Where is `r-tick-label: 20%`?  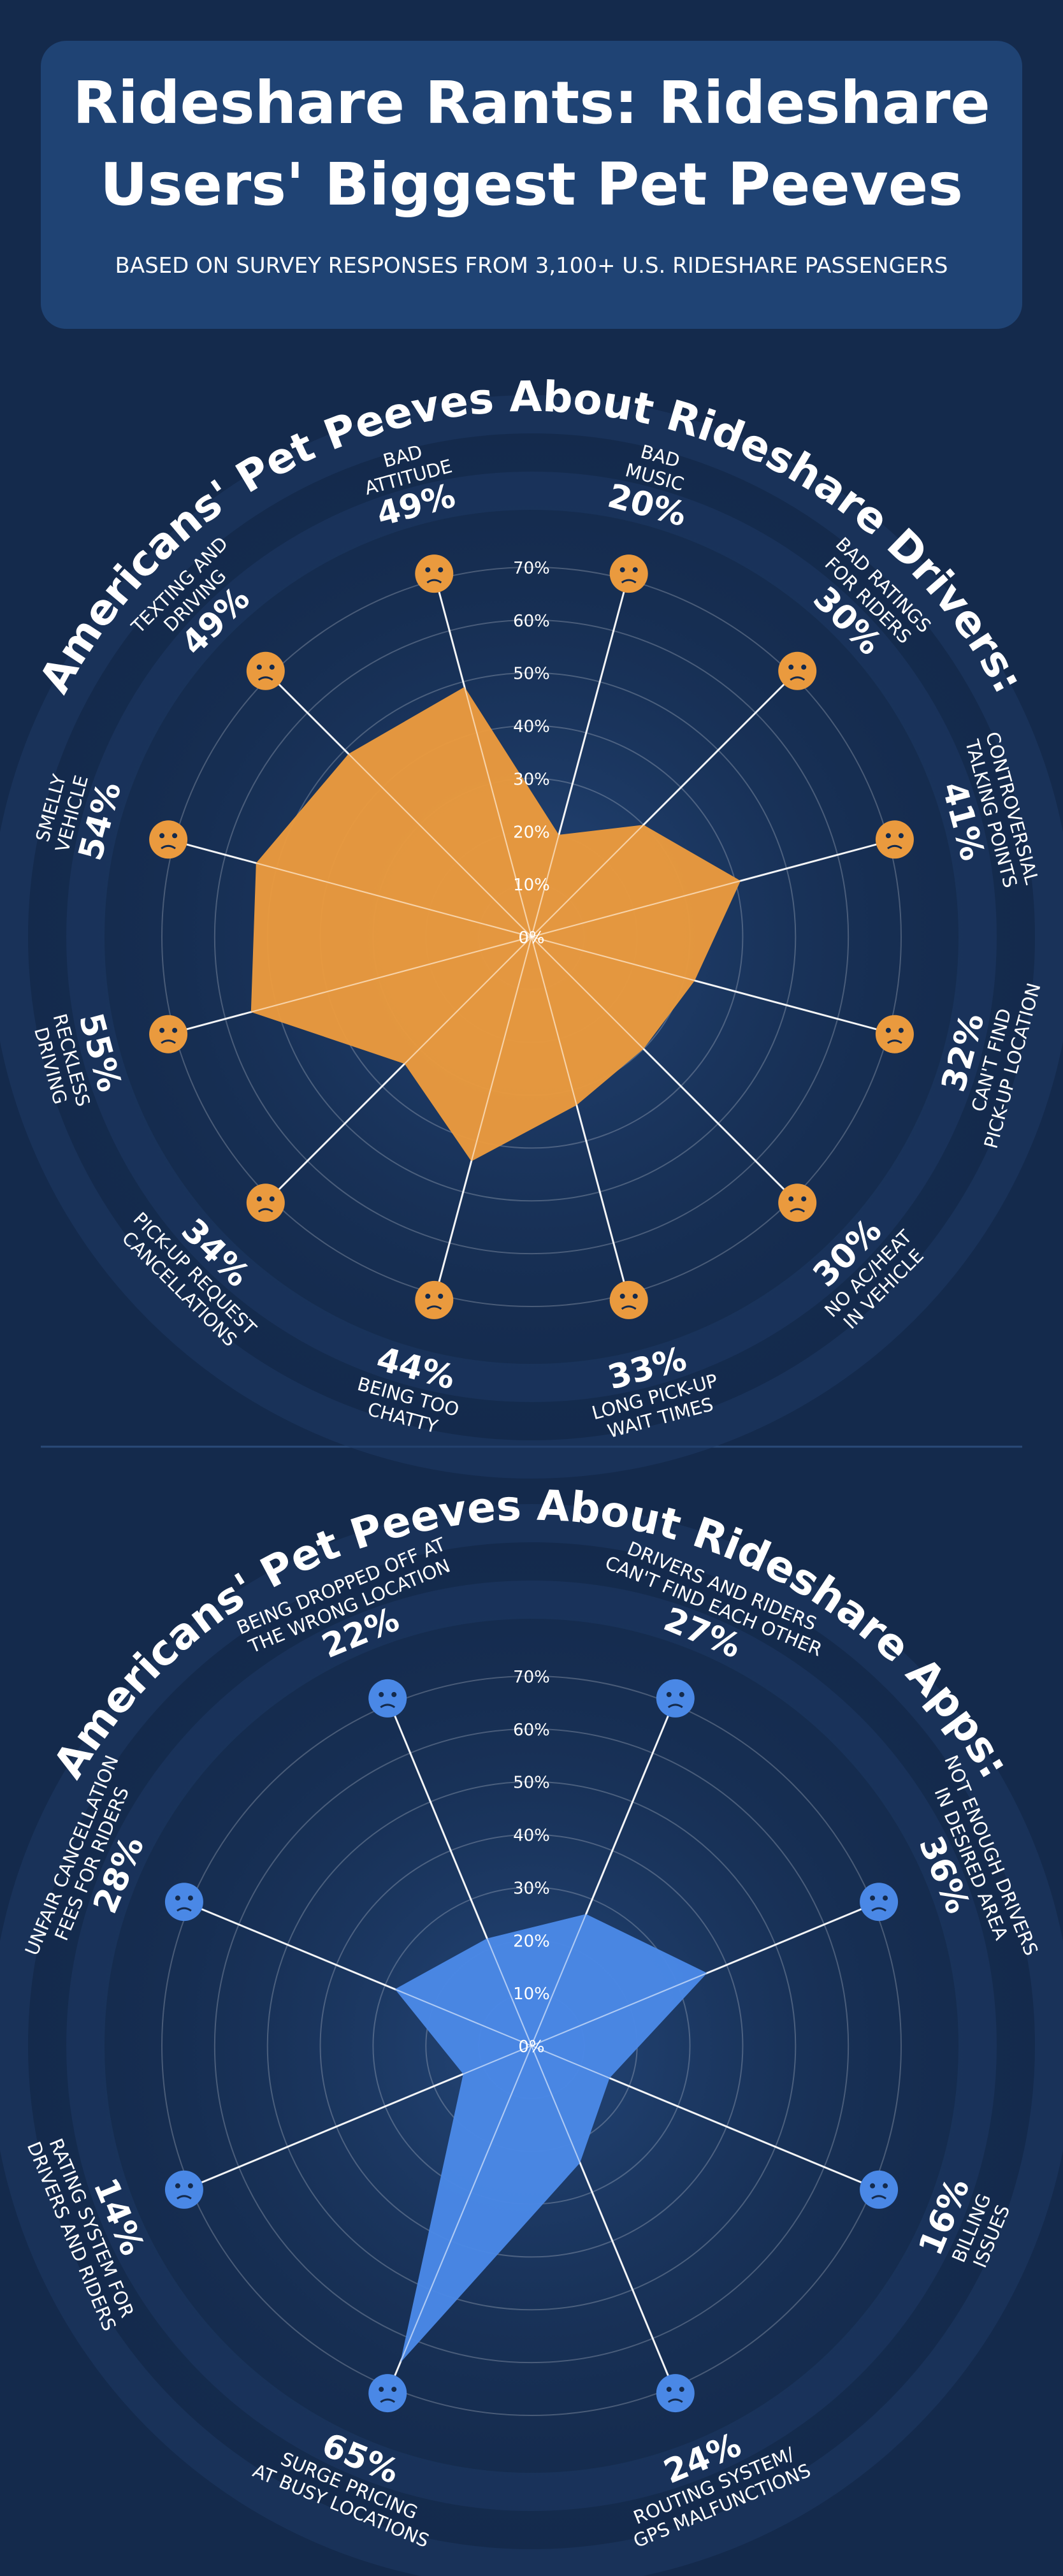 r-tick-label: 20% is located at coordinates (531, 832).